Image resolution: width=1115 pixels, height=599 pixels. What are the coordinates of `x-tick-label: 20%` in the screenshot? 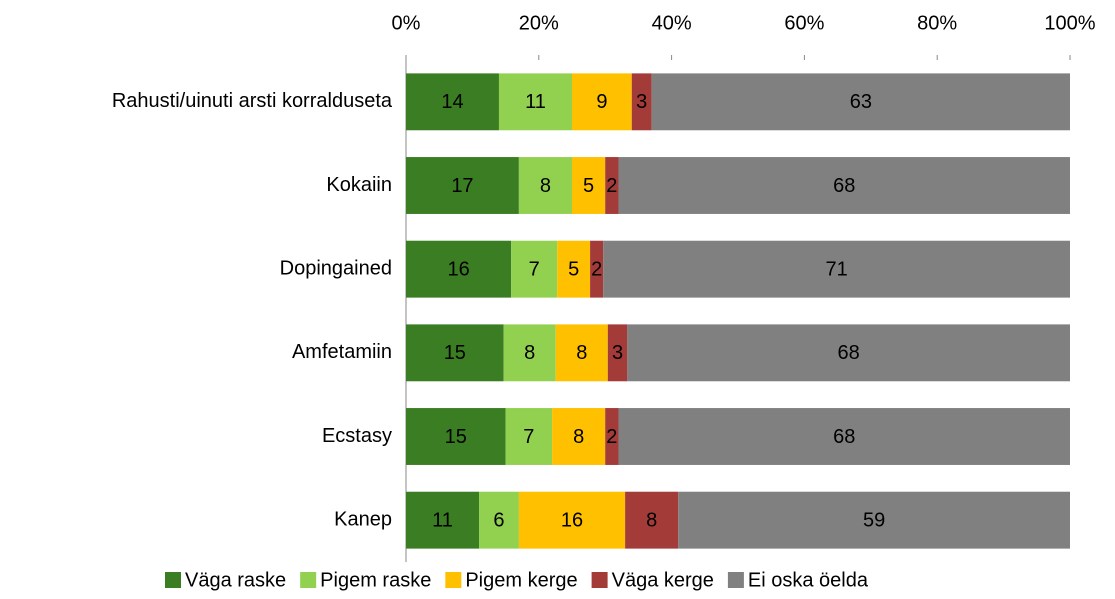 It's located at (539, 23).